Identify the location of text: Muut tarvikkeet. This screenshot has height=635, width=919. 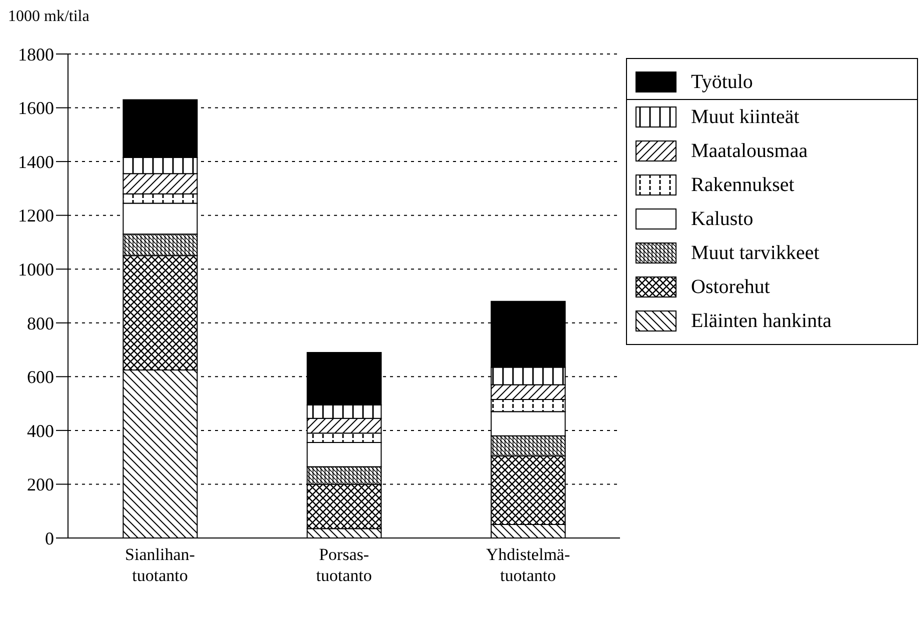
(755, 253).